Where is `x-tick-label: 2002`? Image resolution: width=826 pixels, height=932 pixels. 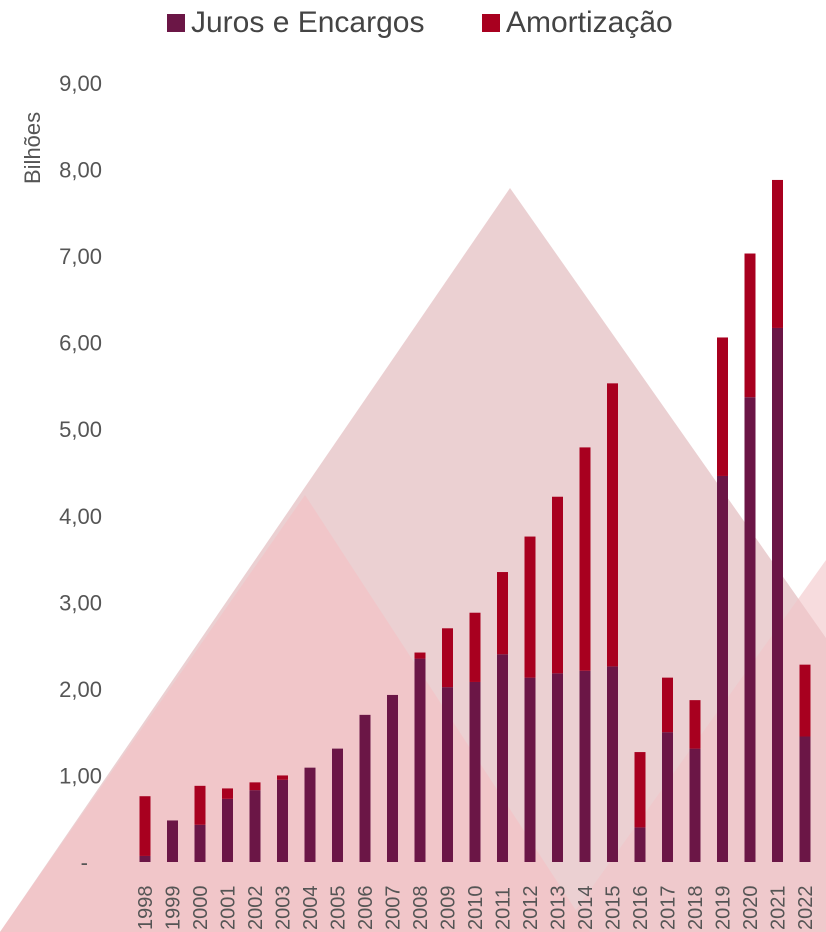
x-tick-label: 2002 is located at coordinates (256, 908).